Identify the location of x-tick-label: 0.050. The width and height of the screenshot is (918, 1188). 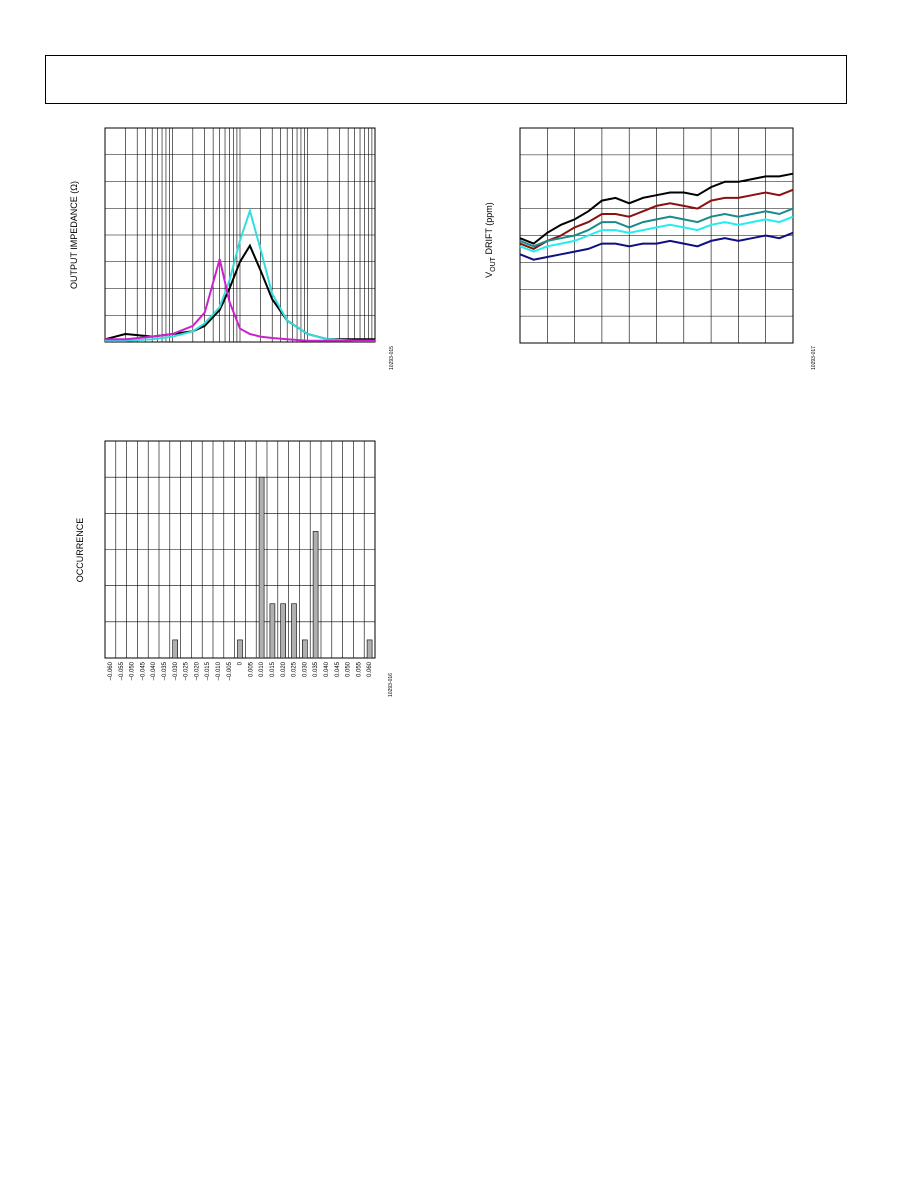
(349, 669).